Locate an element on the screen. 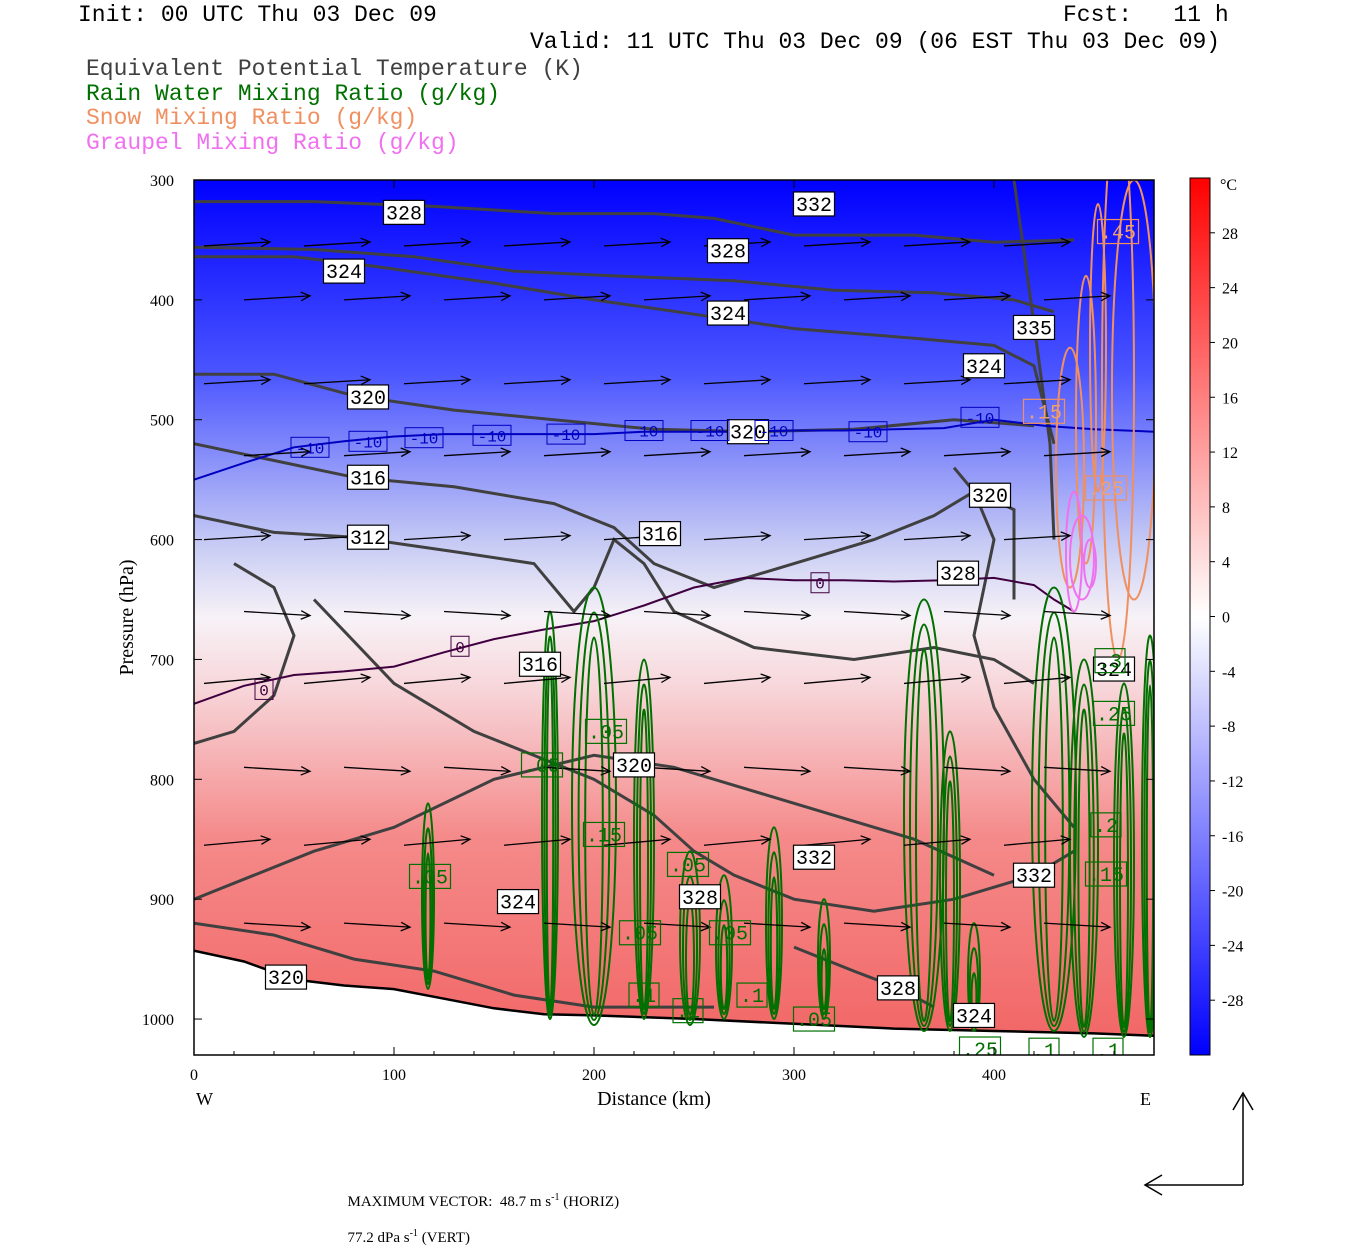 This screenshot has width=1350, height=1247. theta-e-label-text: 316 is located at coordinates (660, 536).